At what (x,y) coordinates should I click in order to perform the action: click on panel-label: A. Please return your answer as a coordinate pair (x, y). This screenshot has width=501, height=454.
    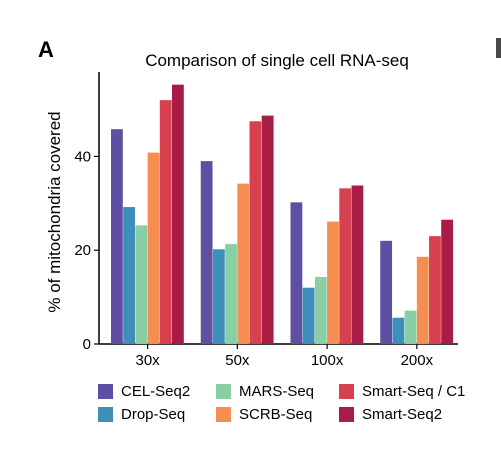
    Looking at the image, I should click on (46, 49).